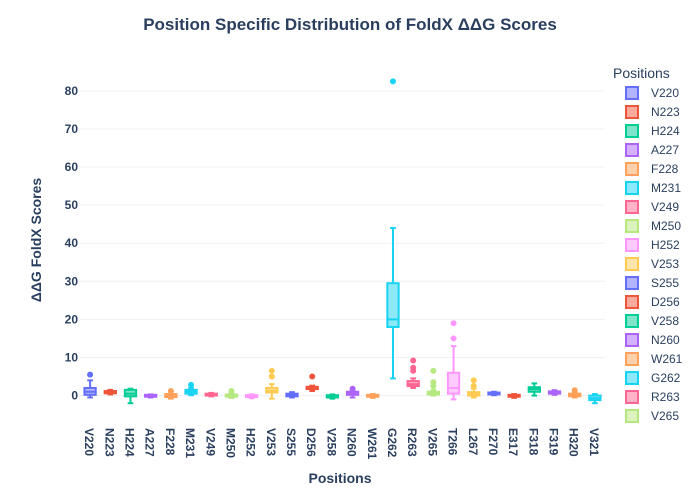  Describe the element at coordinates (453, 360) in the screenshot. I see `box-t266` at that location.